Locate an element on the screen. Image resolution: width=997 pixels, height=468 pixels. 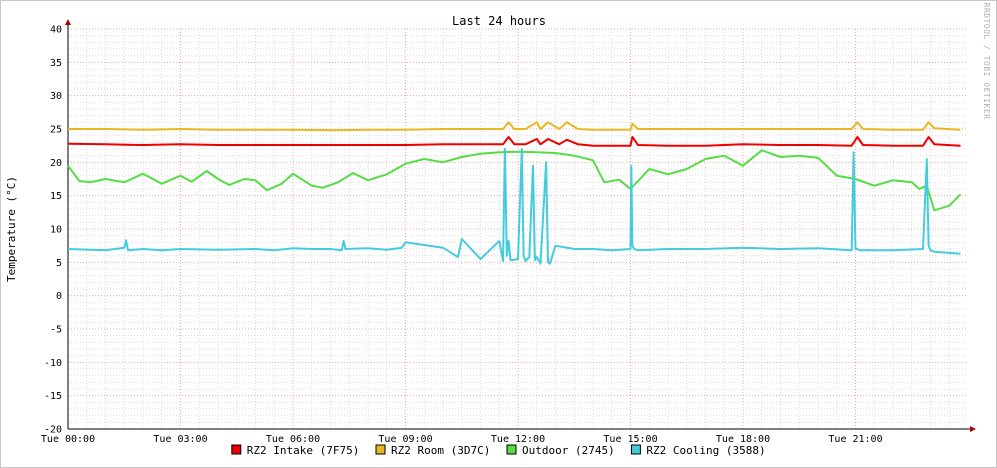
y-tick-label: 35 is located at coordinates (56, 63).